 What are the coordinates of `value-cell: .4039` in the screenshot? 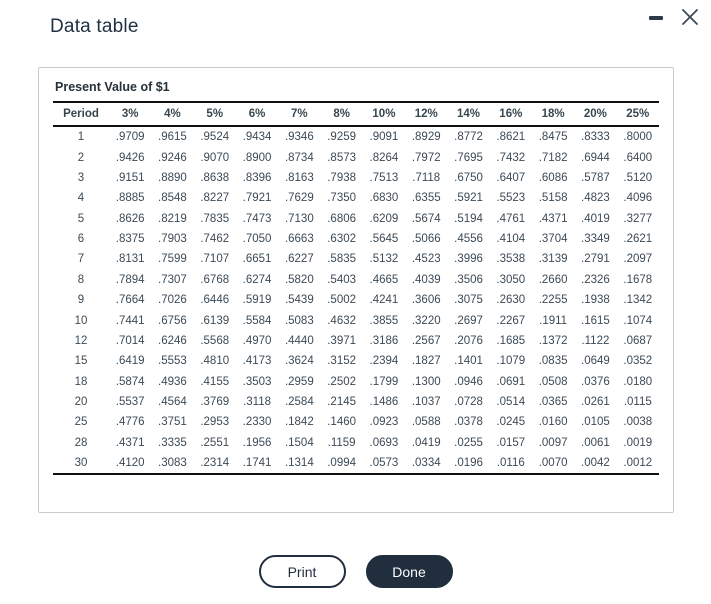 It's located at (426, 279).